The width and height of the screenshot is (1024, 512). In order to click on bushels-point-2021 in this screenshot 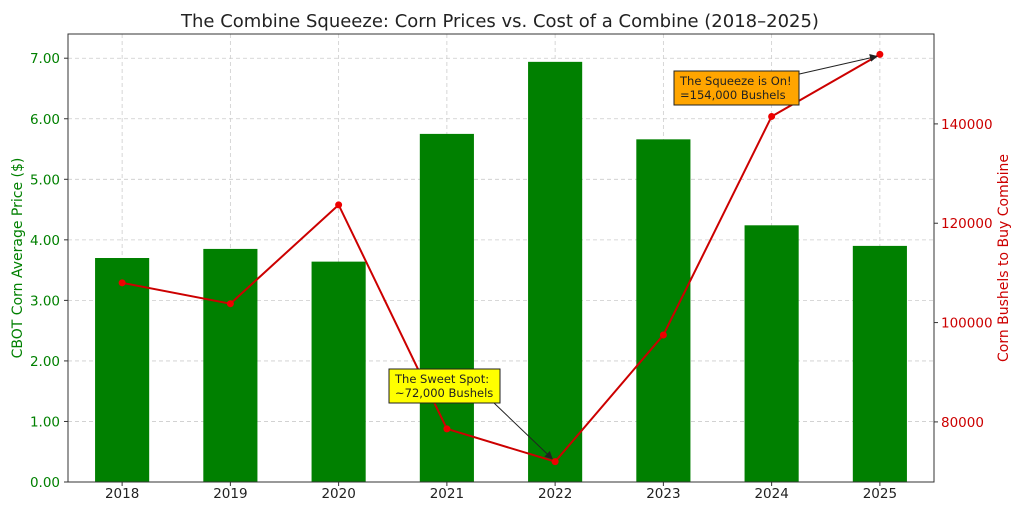, I will do `click(447, 429)`.